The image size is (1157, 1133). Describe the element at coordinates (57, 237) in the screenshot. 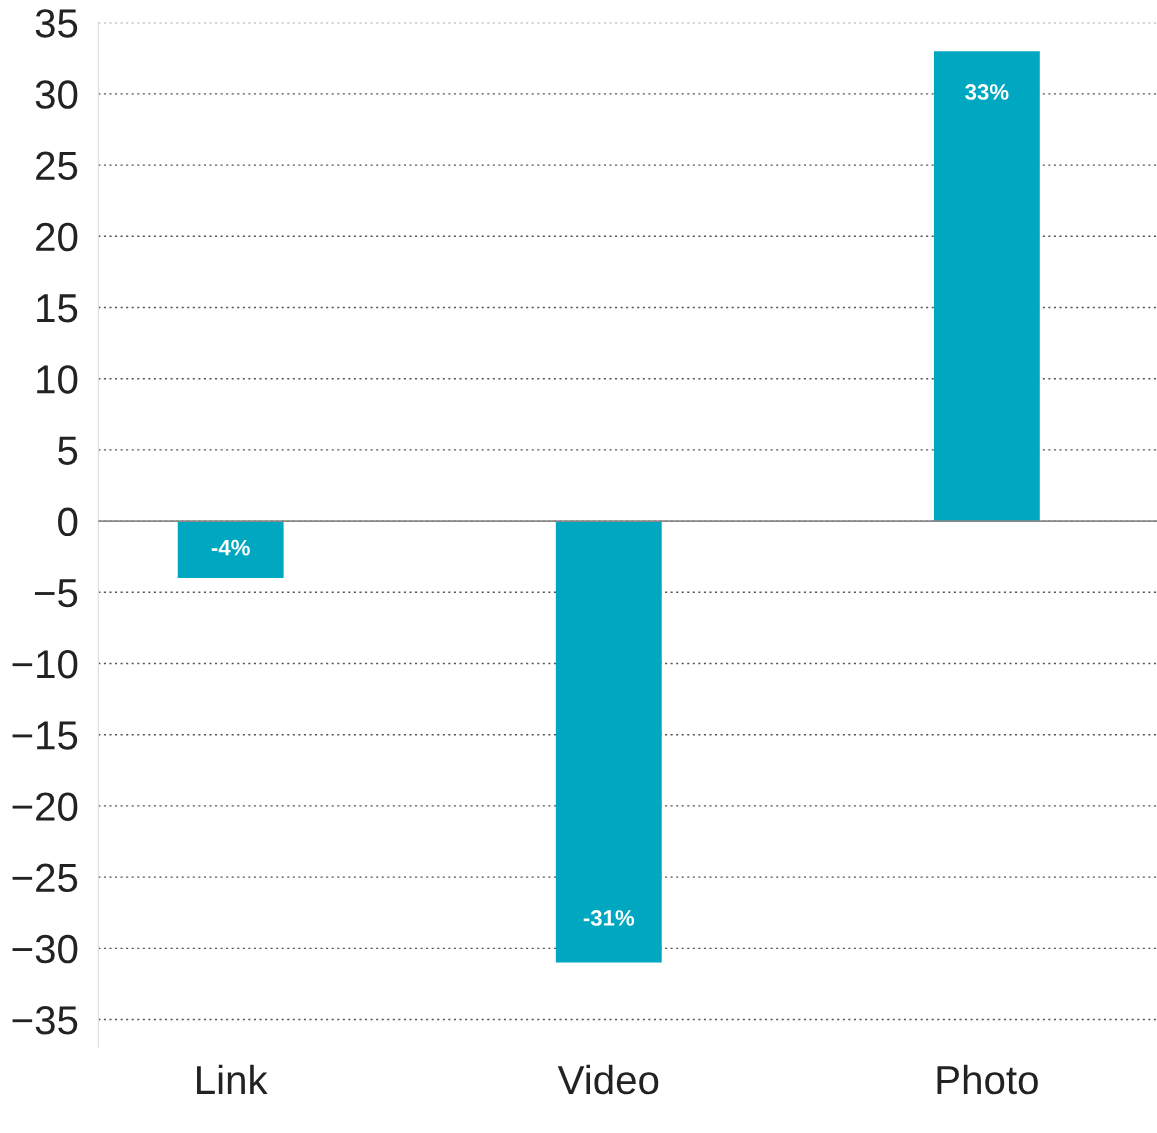

I see `y-tick-label: 20` at that location.